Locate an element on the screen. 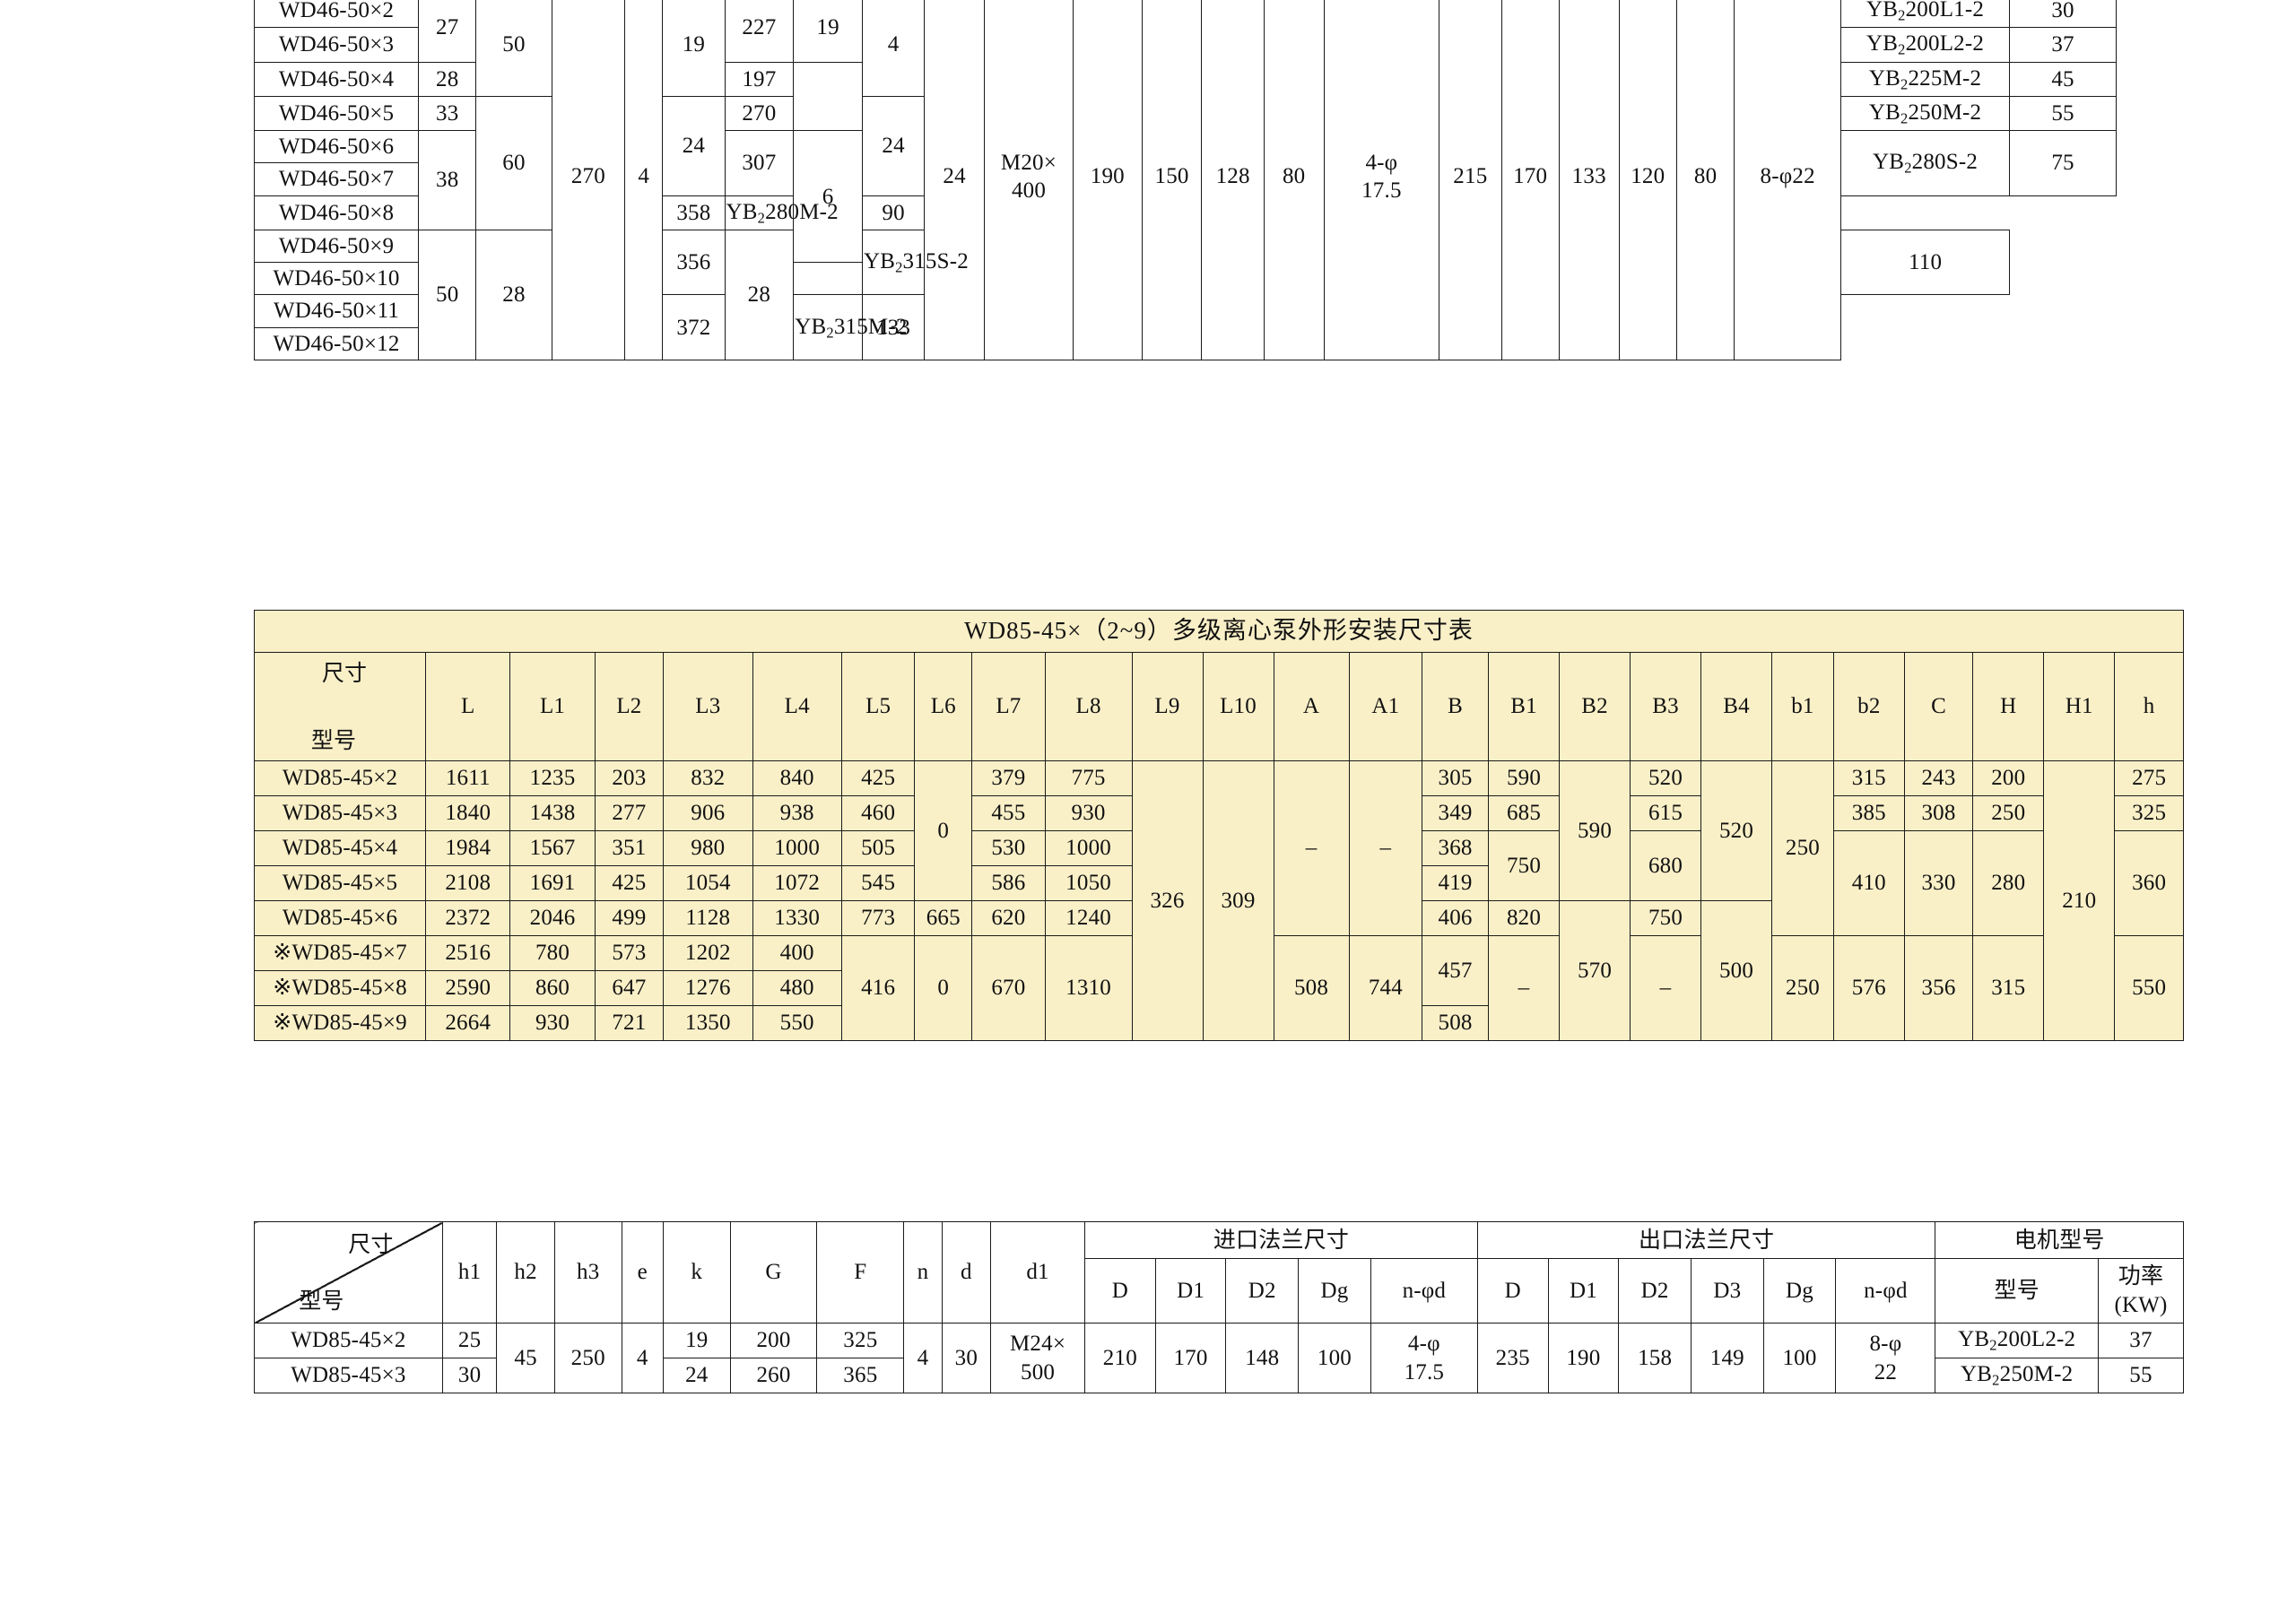 This screenshot has height=1623, width=2296. corner-label-dimension: 尺寸 is located at coordinates (371, 1245).